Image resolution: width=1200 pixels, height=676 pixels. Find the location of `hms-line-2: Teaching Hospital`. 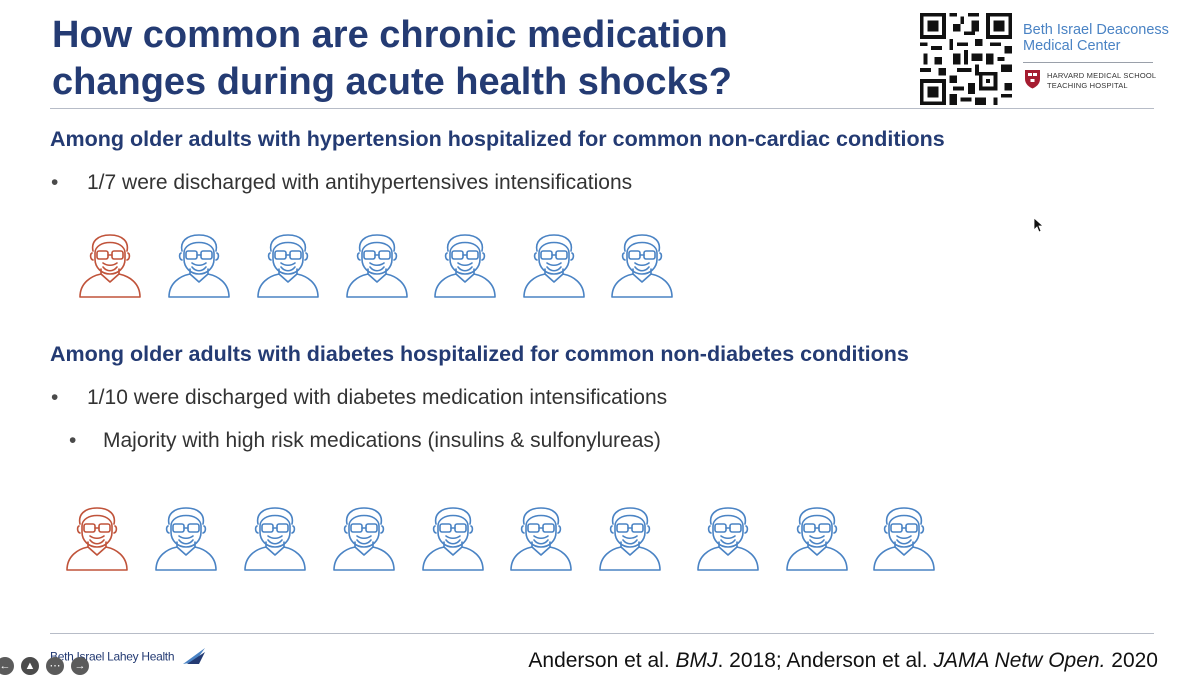

hms-line-2: Teaching Hospital is located at coordinates (1087, 85).